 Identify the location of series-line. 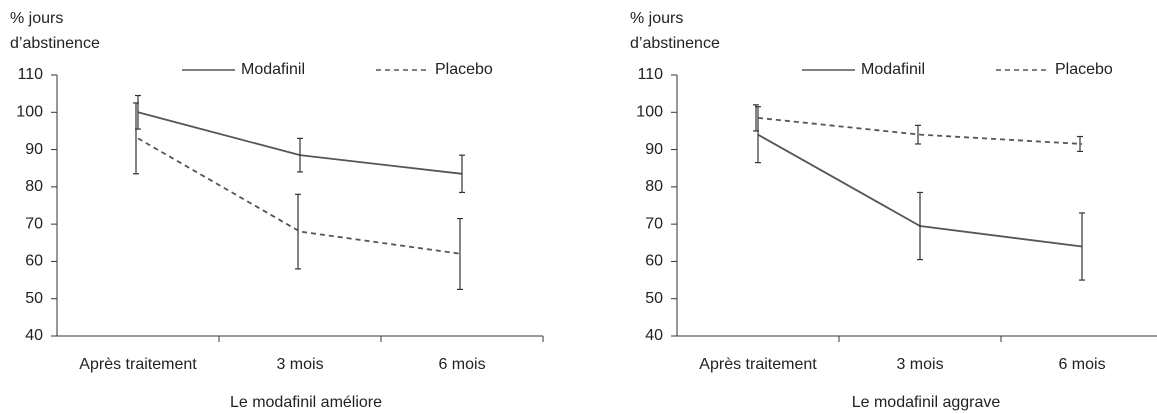
(920, 130).